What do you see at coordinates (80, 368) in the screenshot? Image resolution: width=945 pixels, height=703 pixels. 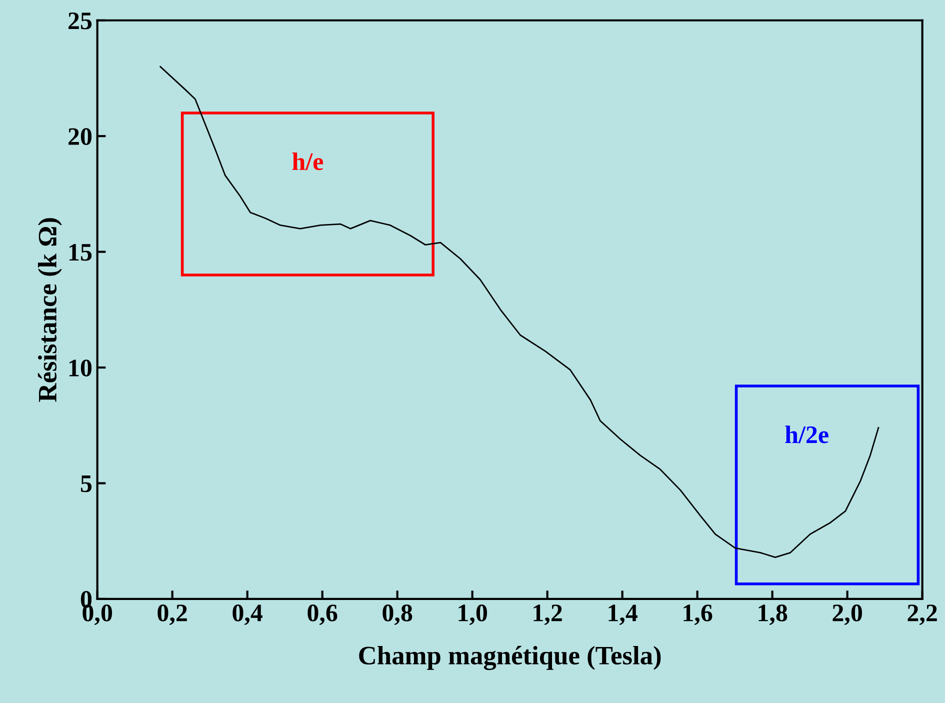 I see `y-tick-label: 10` at bounding box center [80, 368].